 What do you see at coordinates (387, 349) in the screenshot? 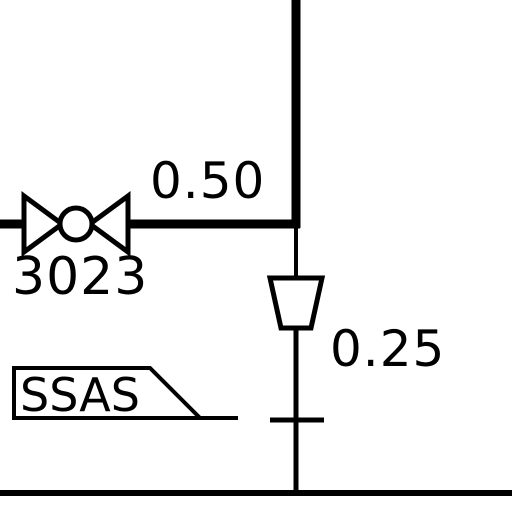
I see `vertical-pipe-size-label: 0.25` at bounding box center [387, 349].